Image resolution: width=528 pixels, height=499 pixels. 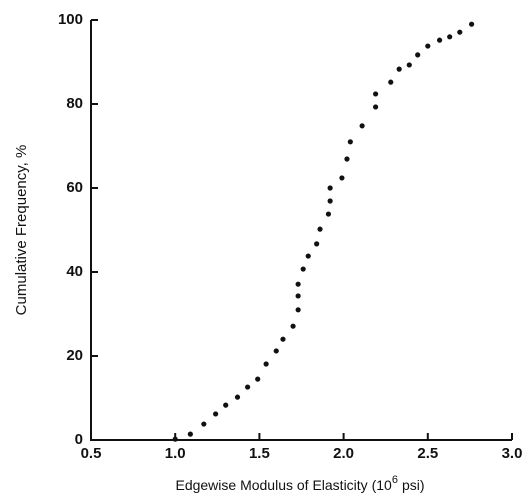 What do you see at coordinates (74, 355) in the screenshot?
I see `y-tick-label: 20` at bounding box center [74, 355].